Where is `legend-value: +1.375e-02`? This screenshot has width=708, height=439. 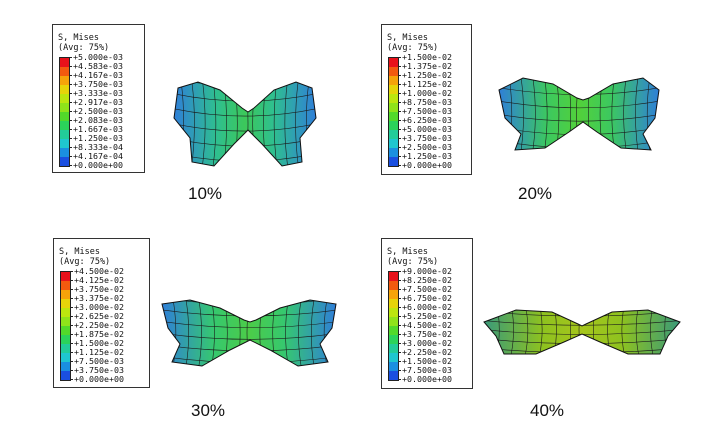 legend-value: +1.375e-02 is located at coordinates (427, 66).